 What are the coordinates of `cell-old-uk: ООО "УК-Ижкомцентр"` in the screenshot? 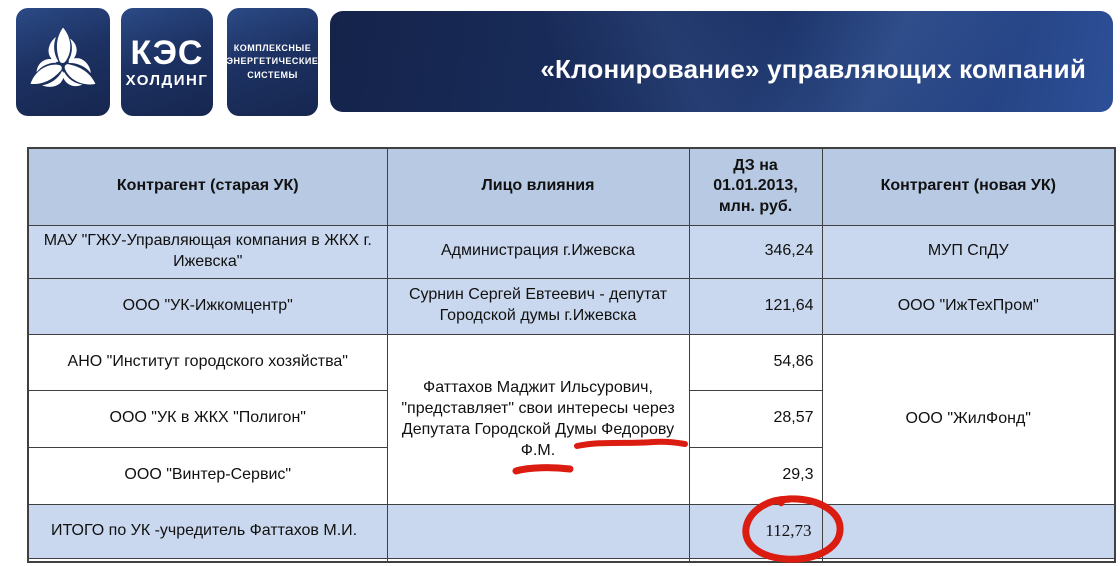 It's located at (207, 306).